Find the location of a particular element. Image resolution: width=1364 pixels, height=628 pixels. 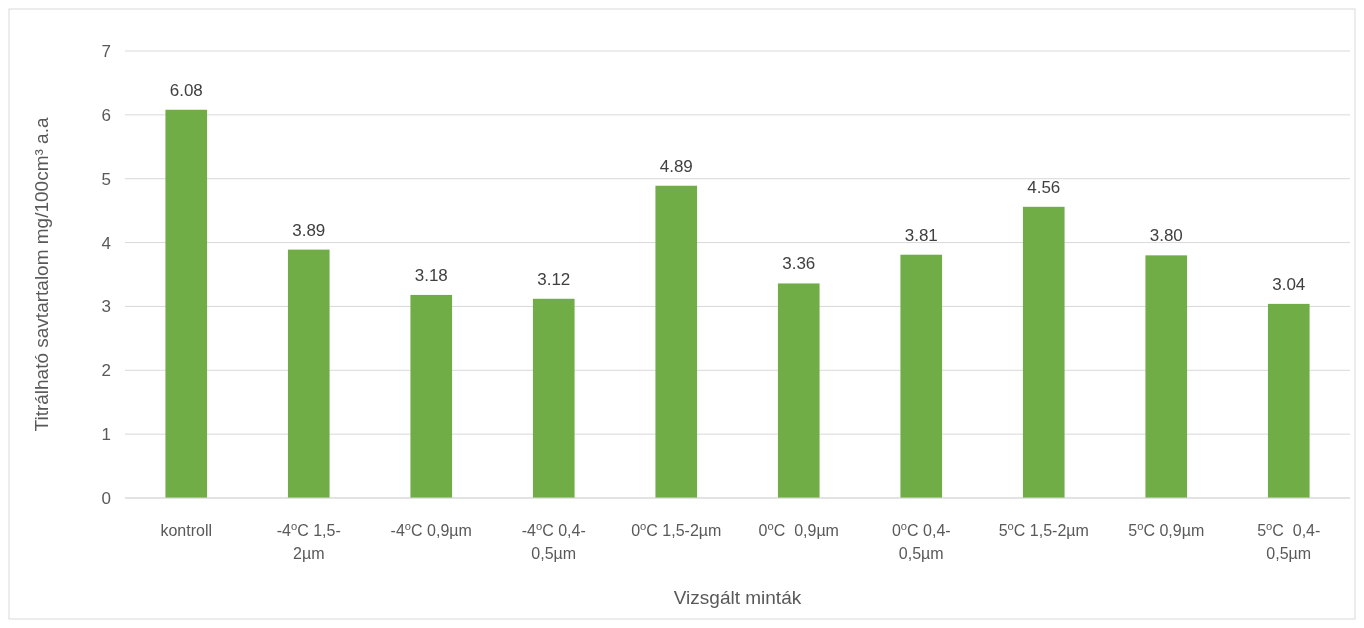

y-tick-label: 2 is located at coordinates (106, 371).